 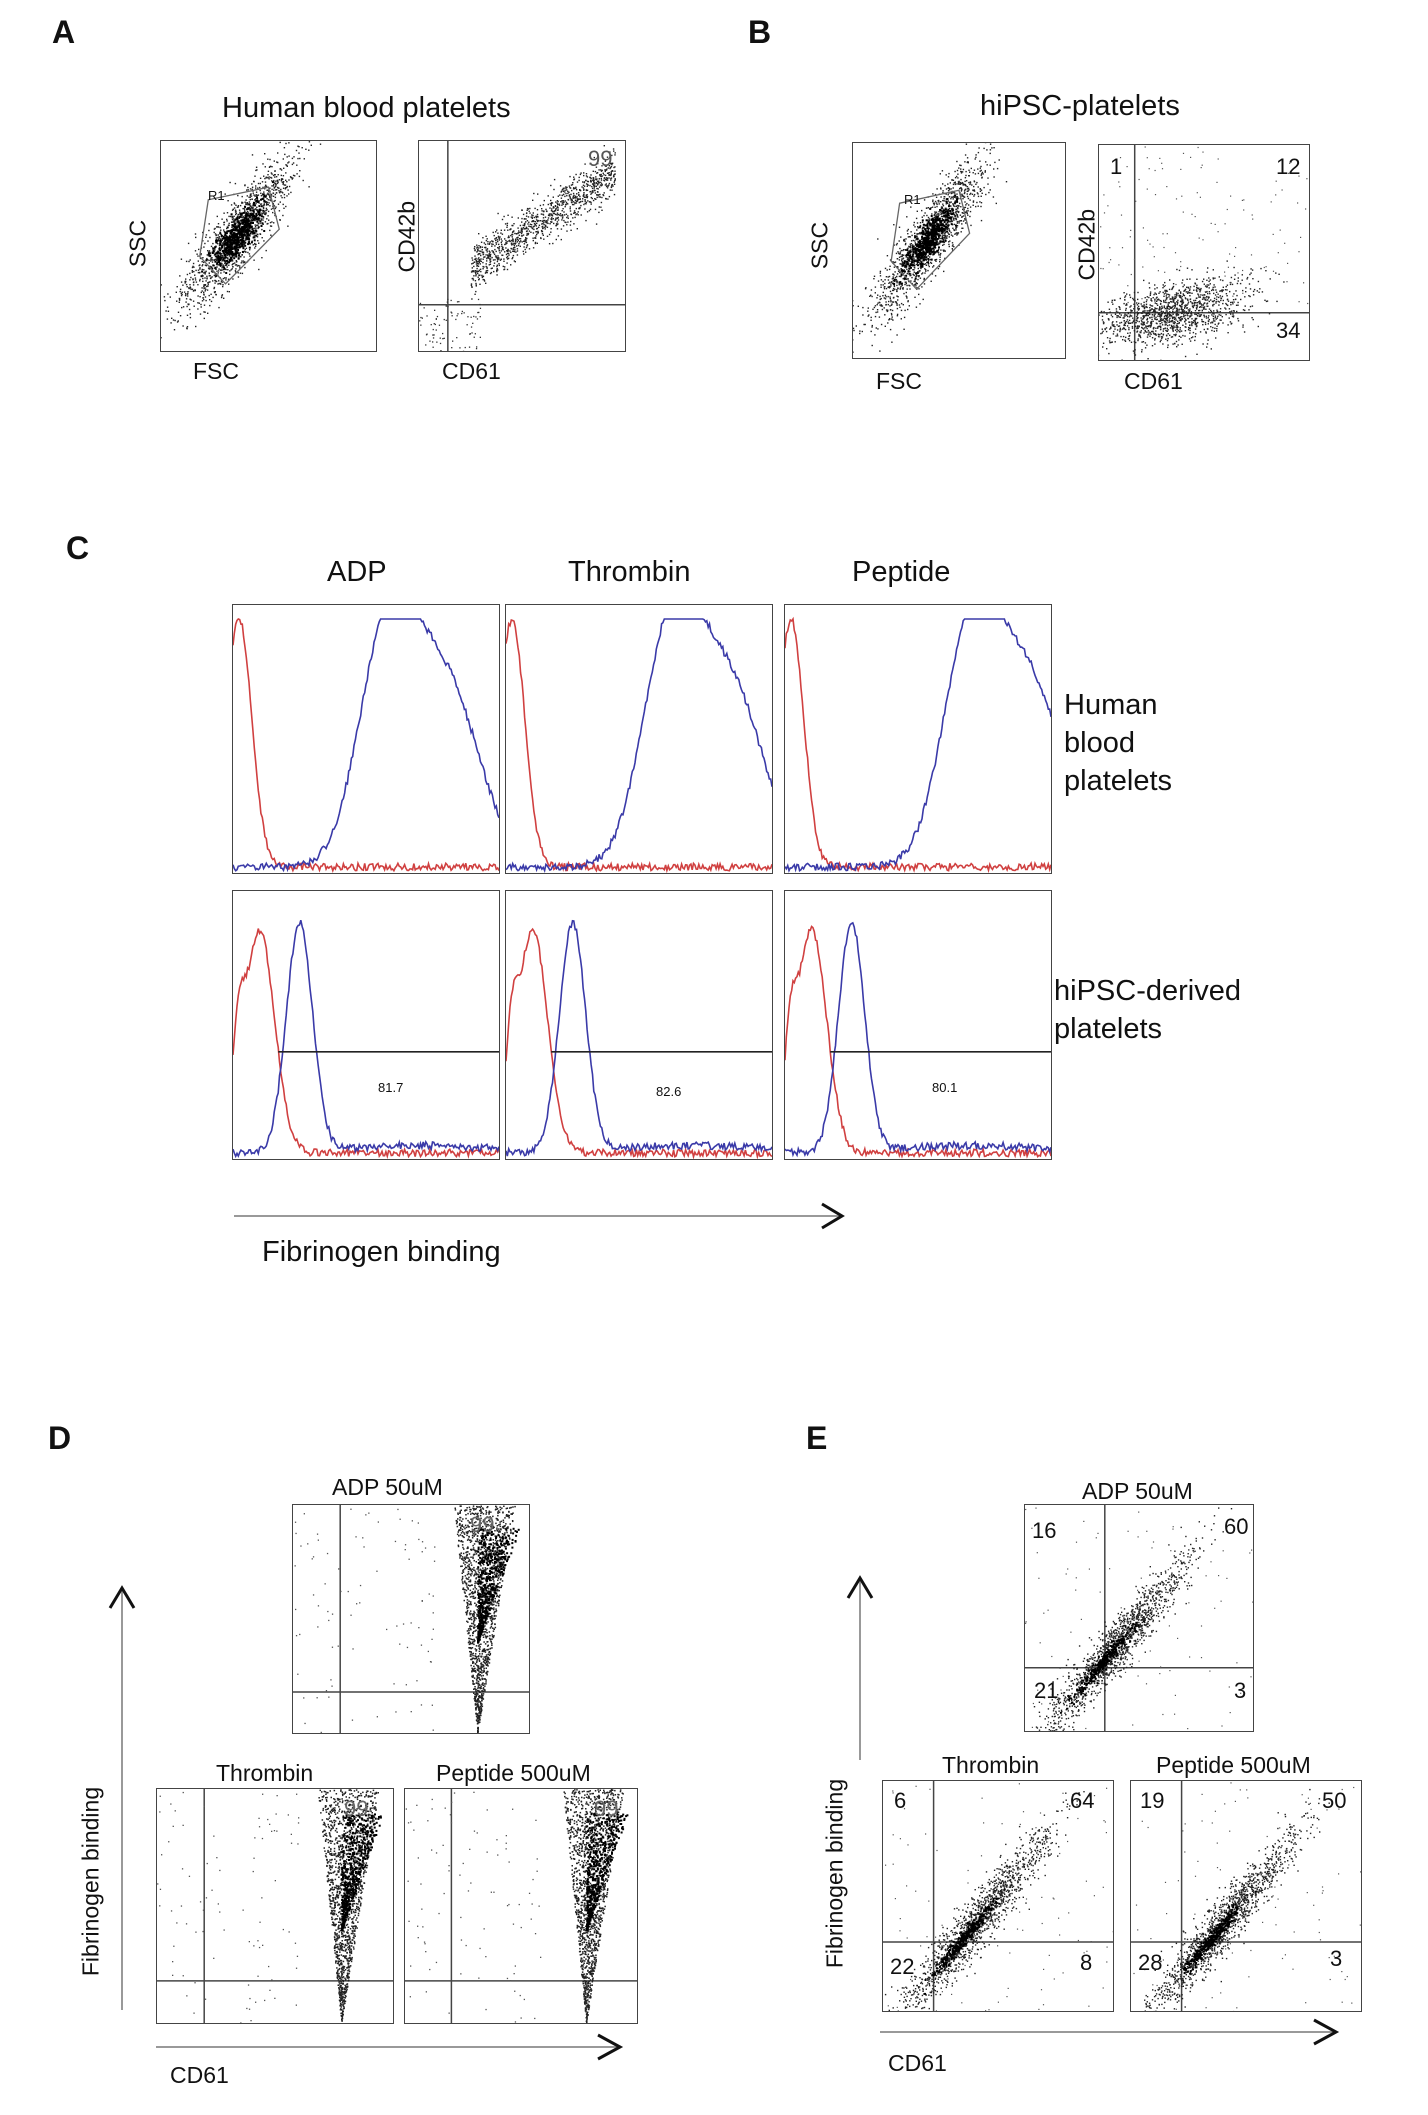 What do you see at coordinates (669, 1091) in the screenshot?
I see `panel-c-gate-thrombin: 82.6` at bounding box center [669, 1091].